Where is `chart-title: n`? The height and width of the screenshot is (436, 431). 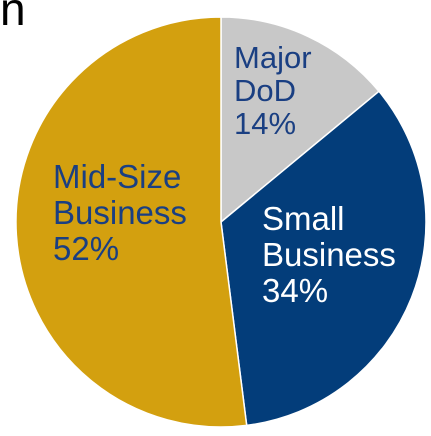
chart-title: n is located at coordinates (13, 17).